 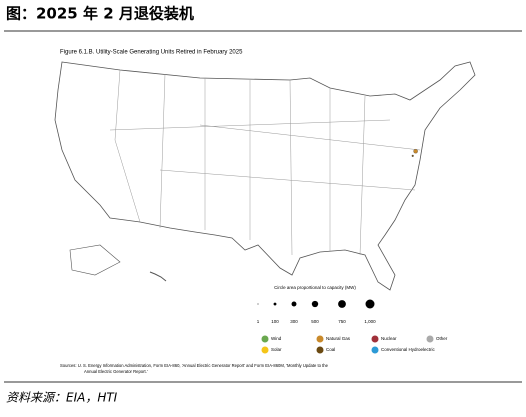 What do you see at coordinates (276, 349) in the screenshot?
I see `fuel-legend-label: Solar` at bounding box center [276, 349].